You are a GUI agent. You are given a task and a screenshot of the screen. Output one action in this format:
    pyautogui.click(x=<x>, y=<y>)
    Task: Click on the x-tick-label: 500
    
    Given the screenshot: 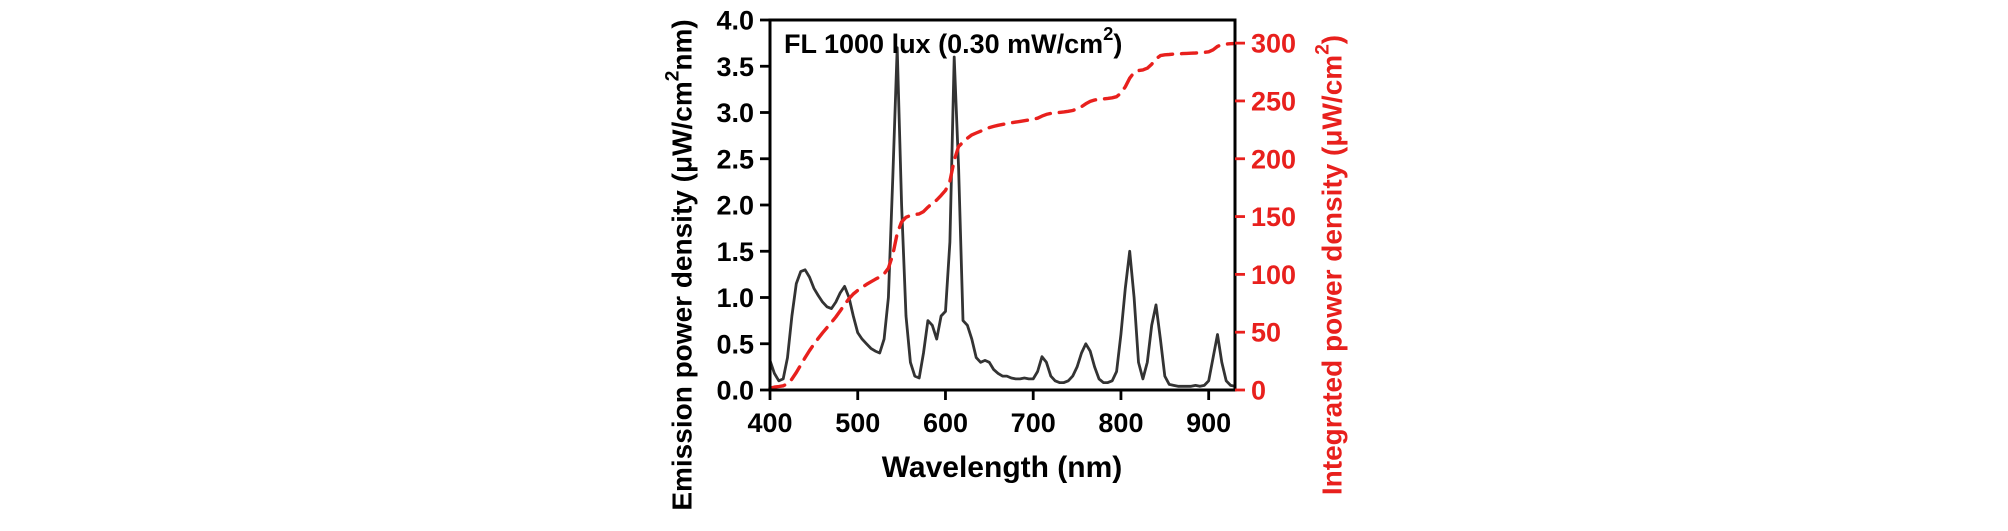 What is the action you would take?
    pyautogui.click(x=857, y=423)
    